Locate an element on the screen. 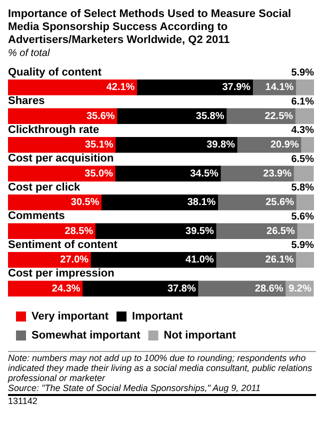  legend-label: Somewhat important is located at coordinates (86, 336).